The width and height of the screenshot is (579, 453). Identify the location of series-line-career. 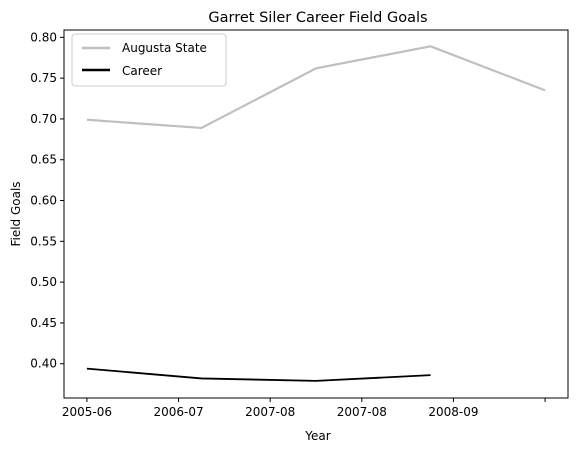
(258, 374).